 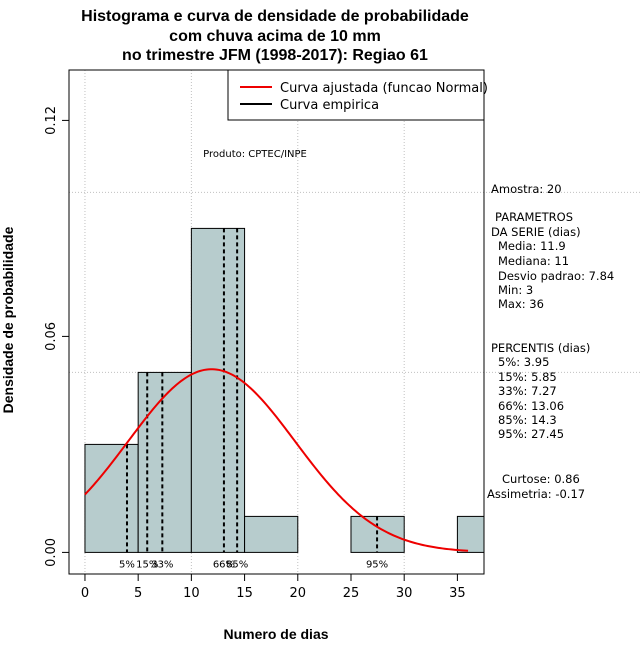 I want to click on product-annotation: Produto: CPTEC/INPE, so click(x=255, y=154).